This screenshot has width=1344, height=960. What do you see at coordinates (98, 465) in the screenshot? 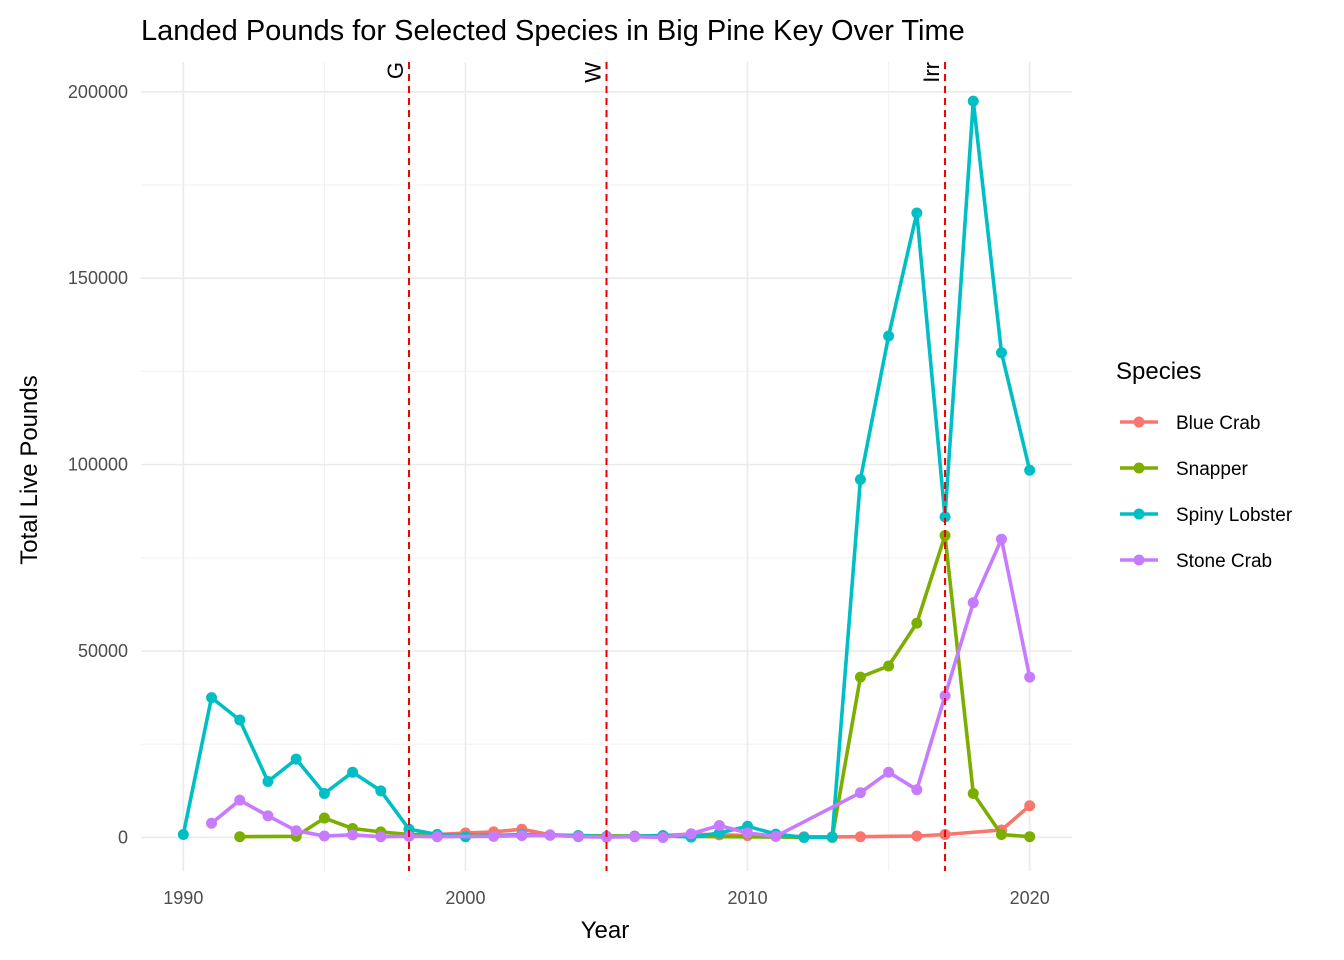
I see `y-tick-label: 100000` at bounding box center [98, 465].